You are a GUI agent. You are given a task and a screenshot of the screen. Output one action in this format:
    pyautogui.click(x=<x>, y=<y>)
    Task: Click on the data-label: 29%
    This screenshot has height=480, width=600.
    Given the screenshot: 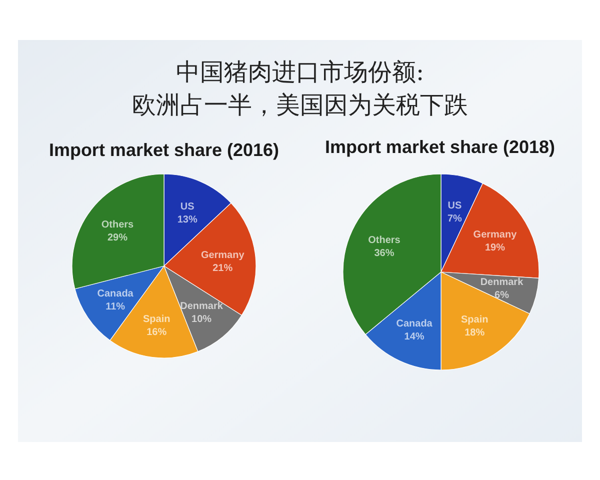 What is the action you would take?
    pyautogui.click(x=117, y=238)
    